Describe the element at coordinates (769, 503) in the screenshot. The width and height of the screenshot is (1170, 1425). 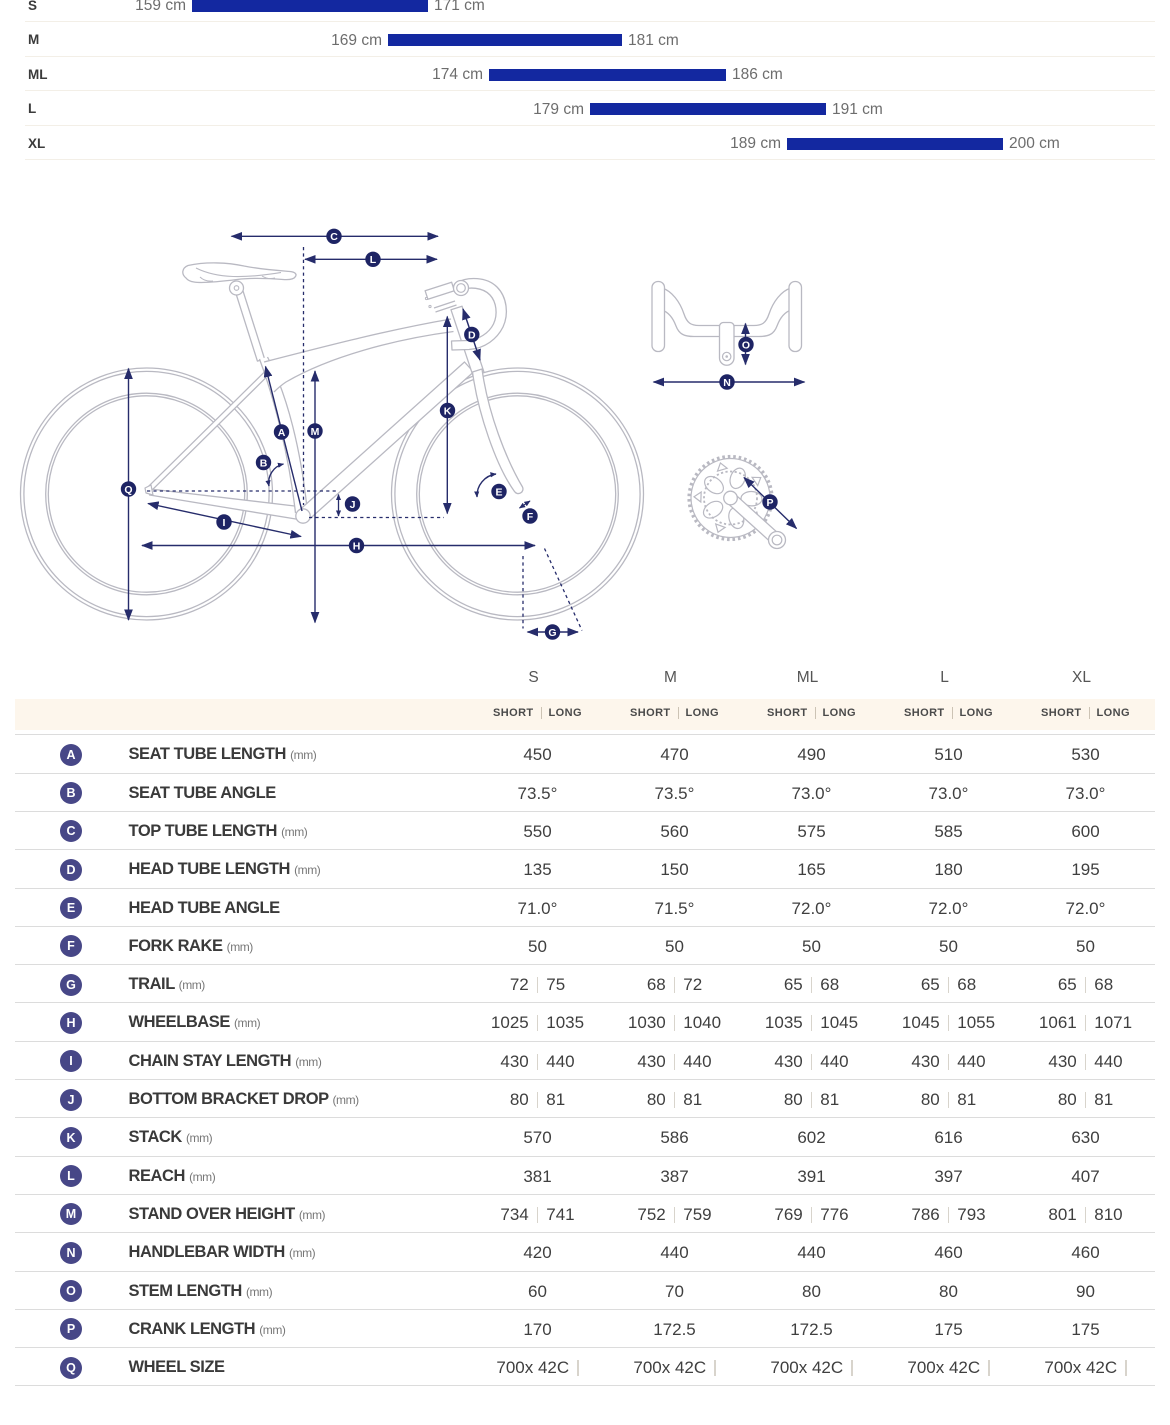
I see `svg-text: P` at that location.